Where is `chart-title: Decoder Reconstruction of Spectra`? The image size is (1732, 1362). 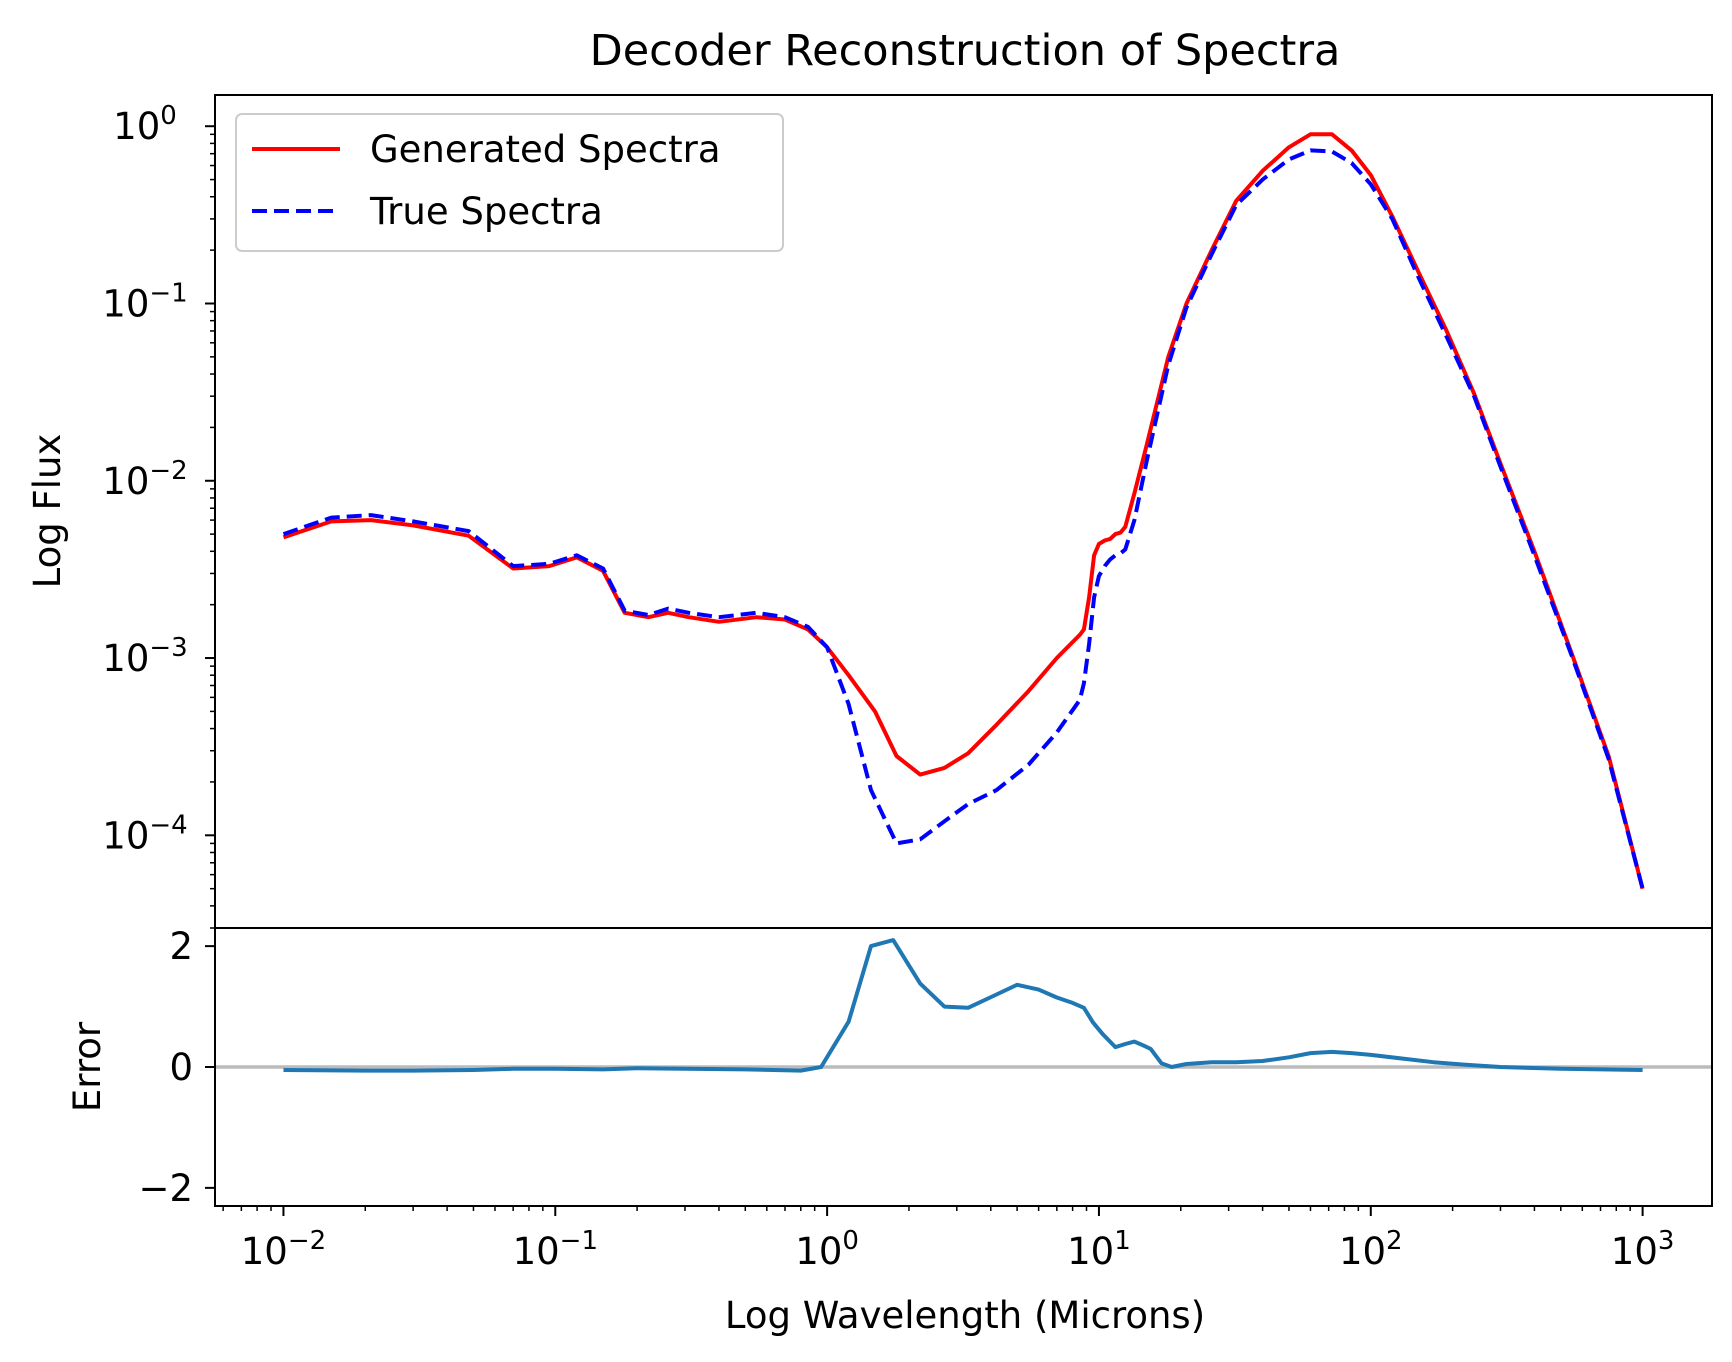
chart-title: Decoder Reconstruction of Spectra is located at coordinates (965, 51).